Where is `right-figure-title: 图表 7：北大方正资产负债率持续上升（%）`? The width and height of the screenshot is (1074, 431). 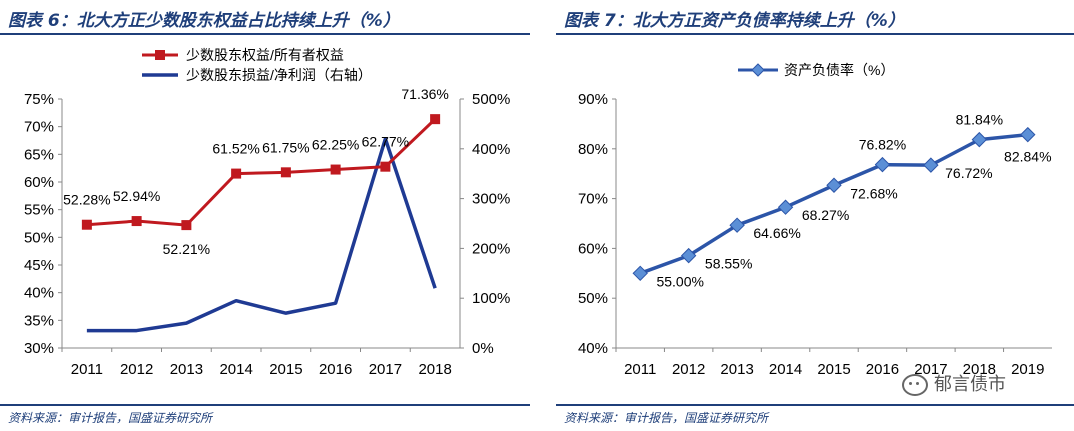
right-figure-title: 图表 7：北大方正资产负债率持续上升（%） is located at coordinates (734, 21).